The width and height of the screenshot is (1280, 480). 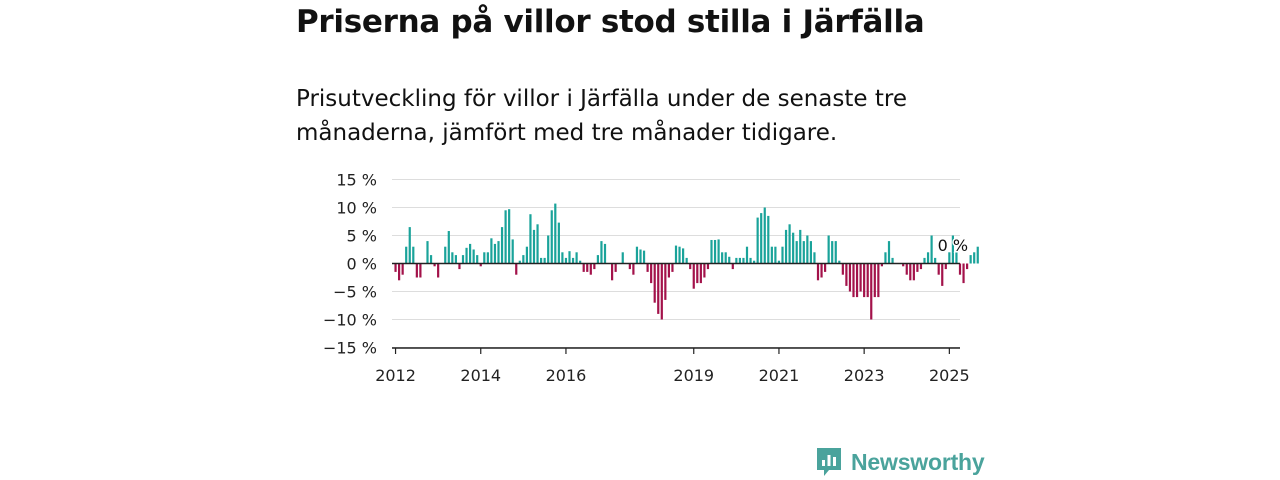 I want to click on x-tick-label: 2021, so click(x=779, y=375).